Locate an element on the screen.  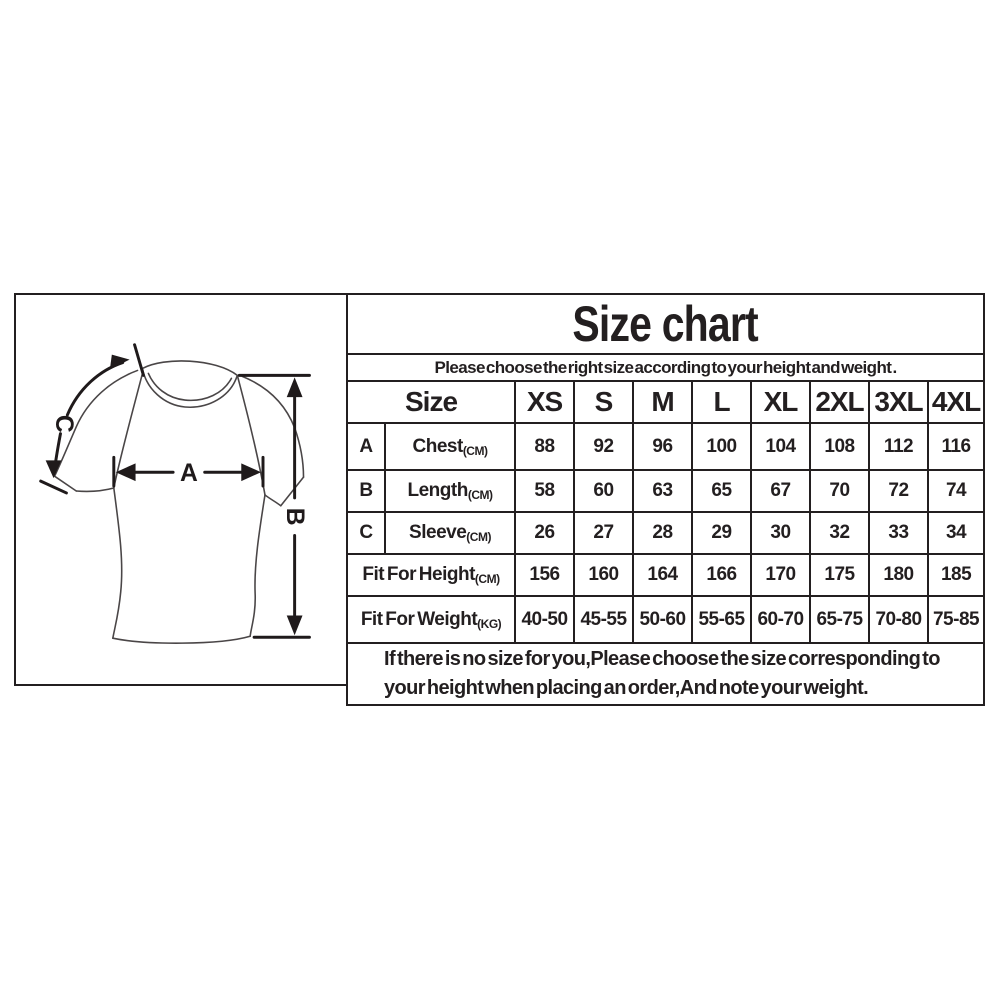
measure-b-arrowhead-top is located at coordinates (294, 387).